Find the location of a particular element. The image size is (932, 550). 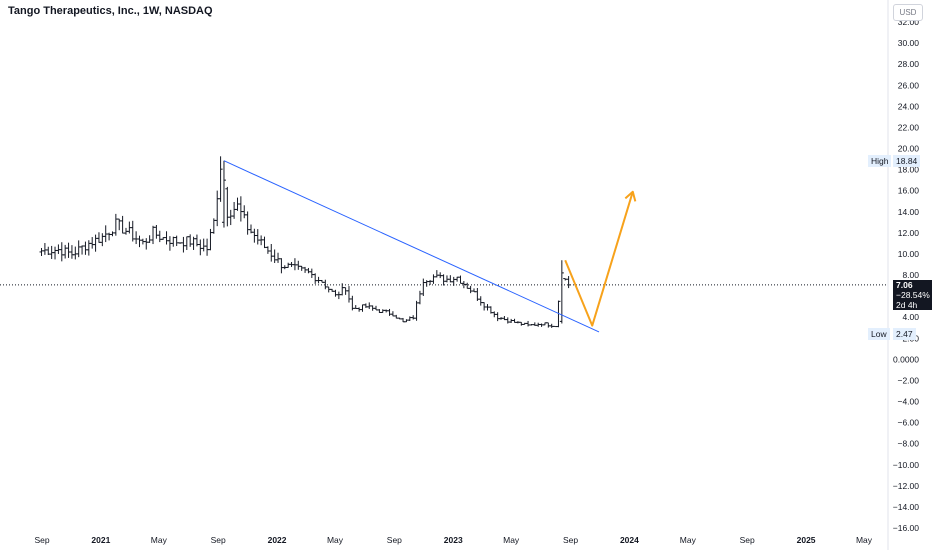

y-tick-label: −16.00 is located at coordinates (906, 528).